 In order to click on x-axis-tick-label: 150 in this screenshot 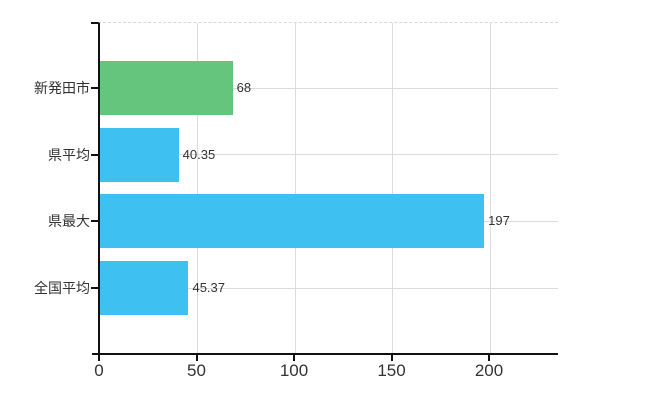, I will do `click(391, 370)`.